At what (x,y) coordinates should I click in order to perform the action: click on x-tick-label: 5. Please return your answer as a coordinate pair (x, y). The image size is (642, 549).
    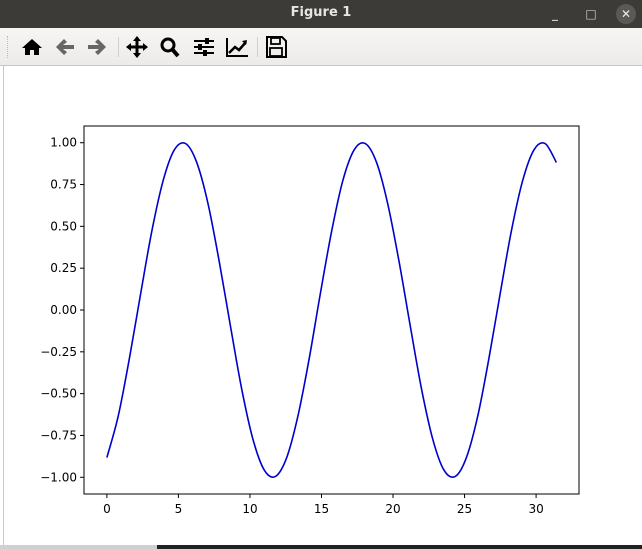
    Looking at the image, I should click on (179, 509).